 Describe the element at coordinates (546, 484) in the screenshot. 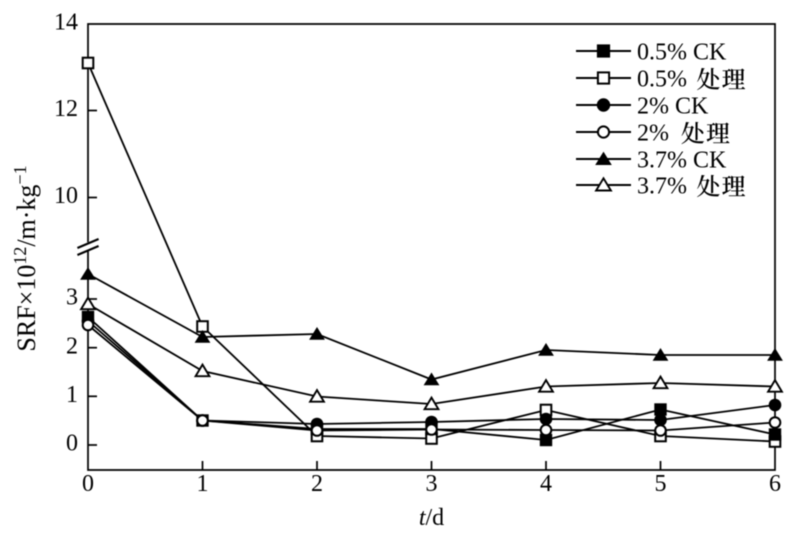

I see `svg-text: 4` at that location.